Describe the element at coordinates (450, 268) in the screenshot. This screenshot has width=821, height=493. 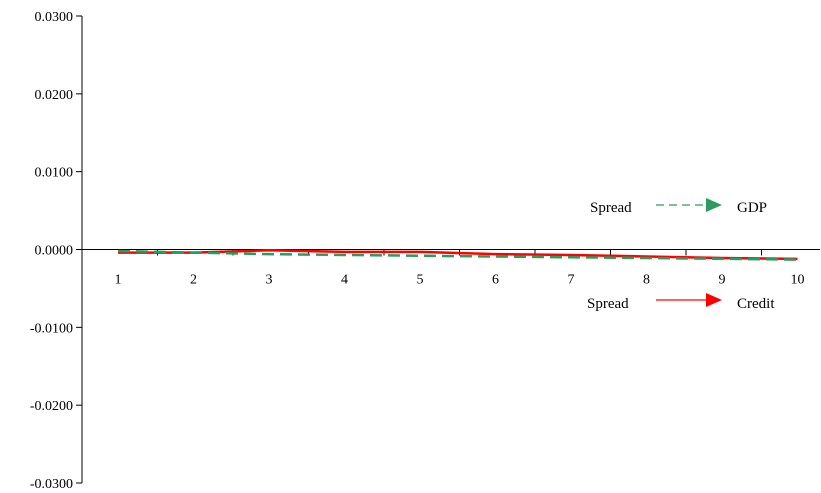
I see `x-axis: 1 2 3 4 5 6 7 8 9 10` at that location.